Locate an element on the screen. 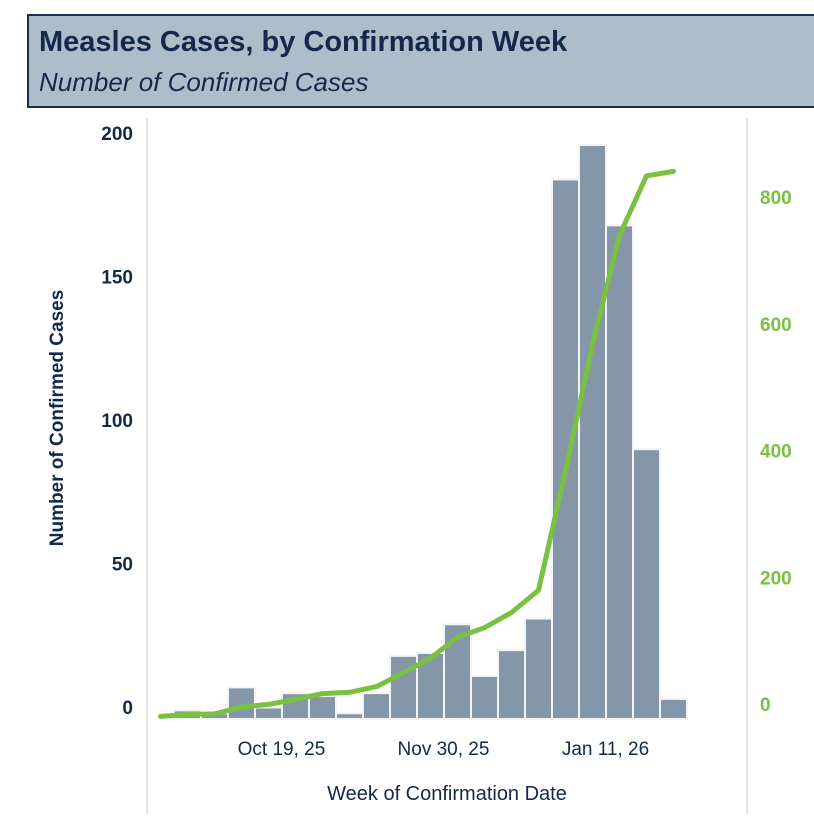 This screenshot has width=814, height=827. y2-tick-400: 400 is located at coordinates (776, 452).